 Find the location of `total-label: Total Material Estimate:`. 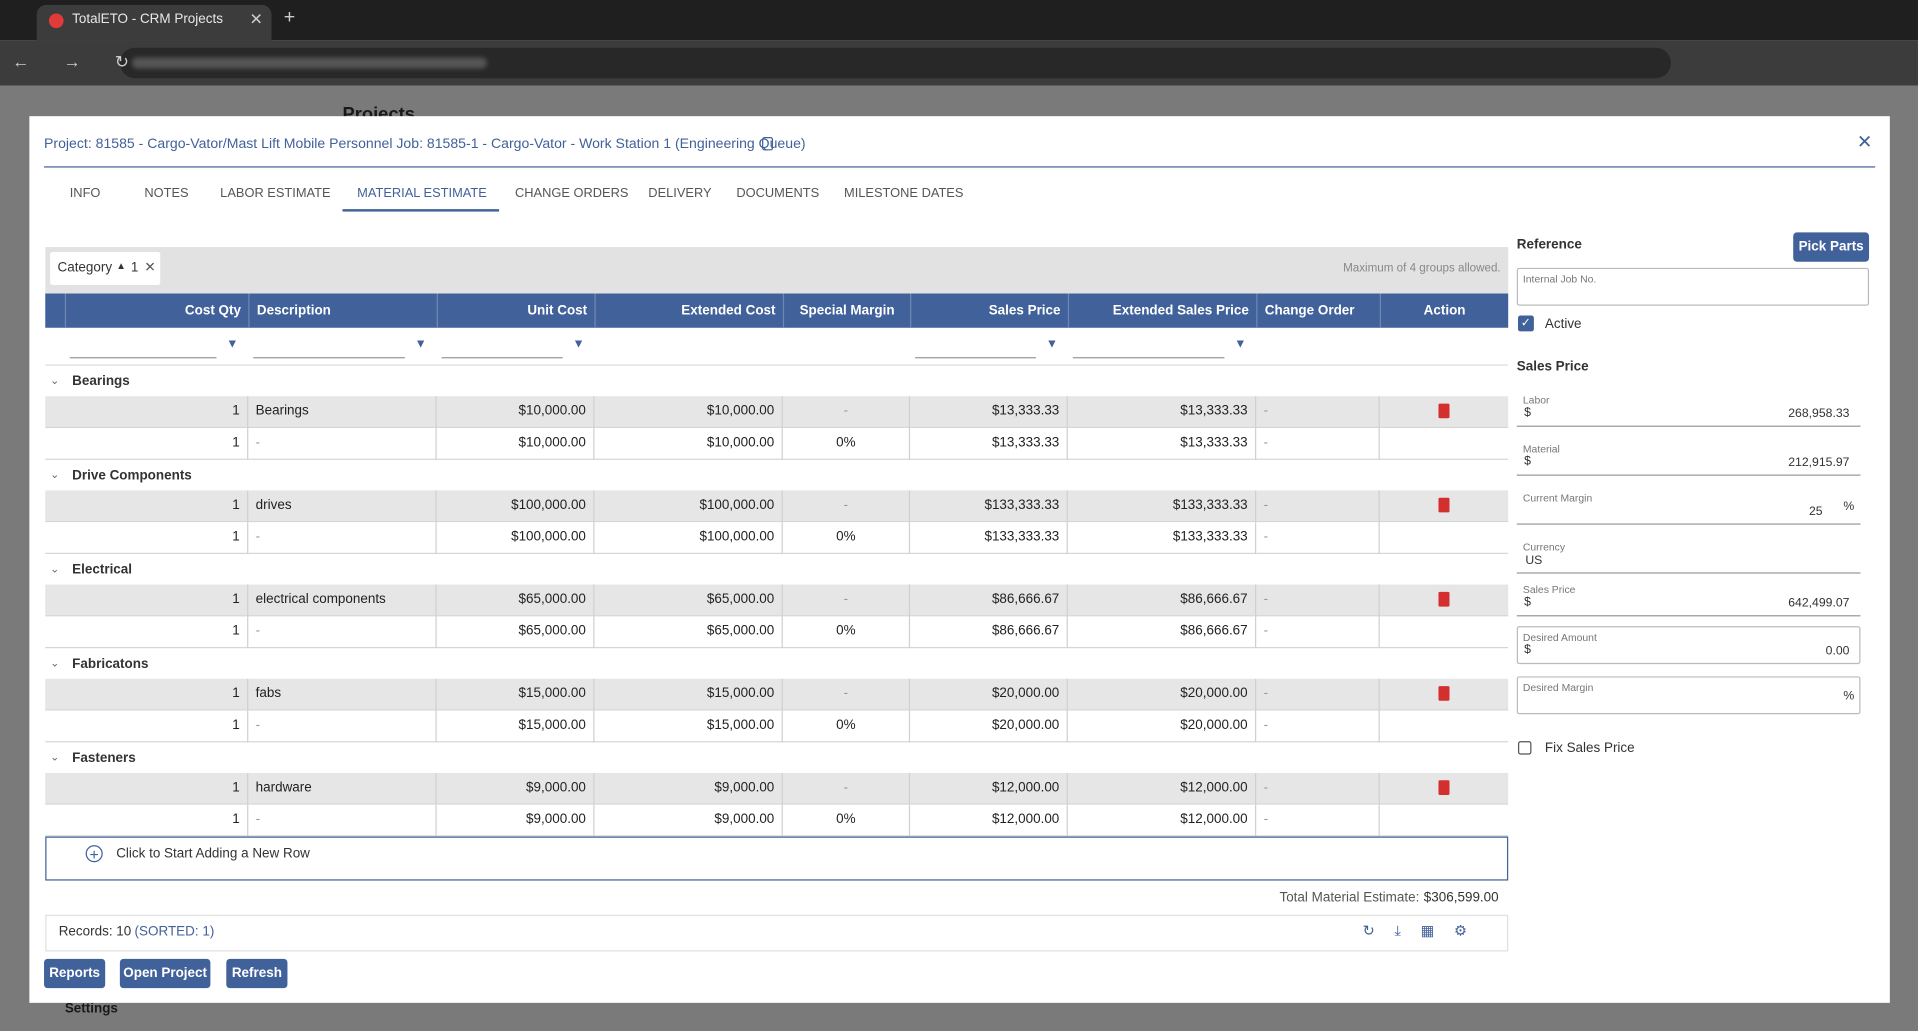

total-label: Total Material Estimate: is located at coordinates (1349, 898).